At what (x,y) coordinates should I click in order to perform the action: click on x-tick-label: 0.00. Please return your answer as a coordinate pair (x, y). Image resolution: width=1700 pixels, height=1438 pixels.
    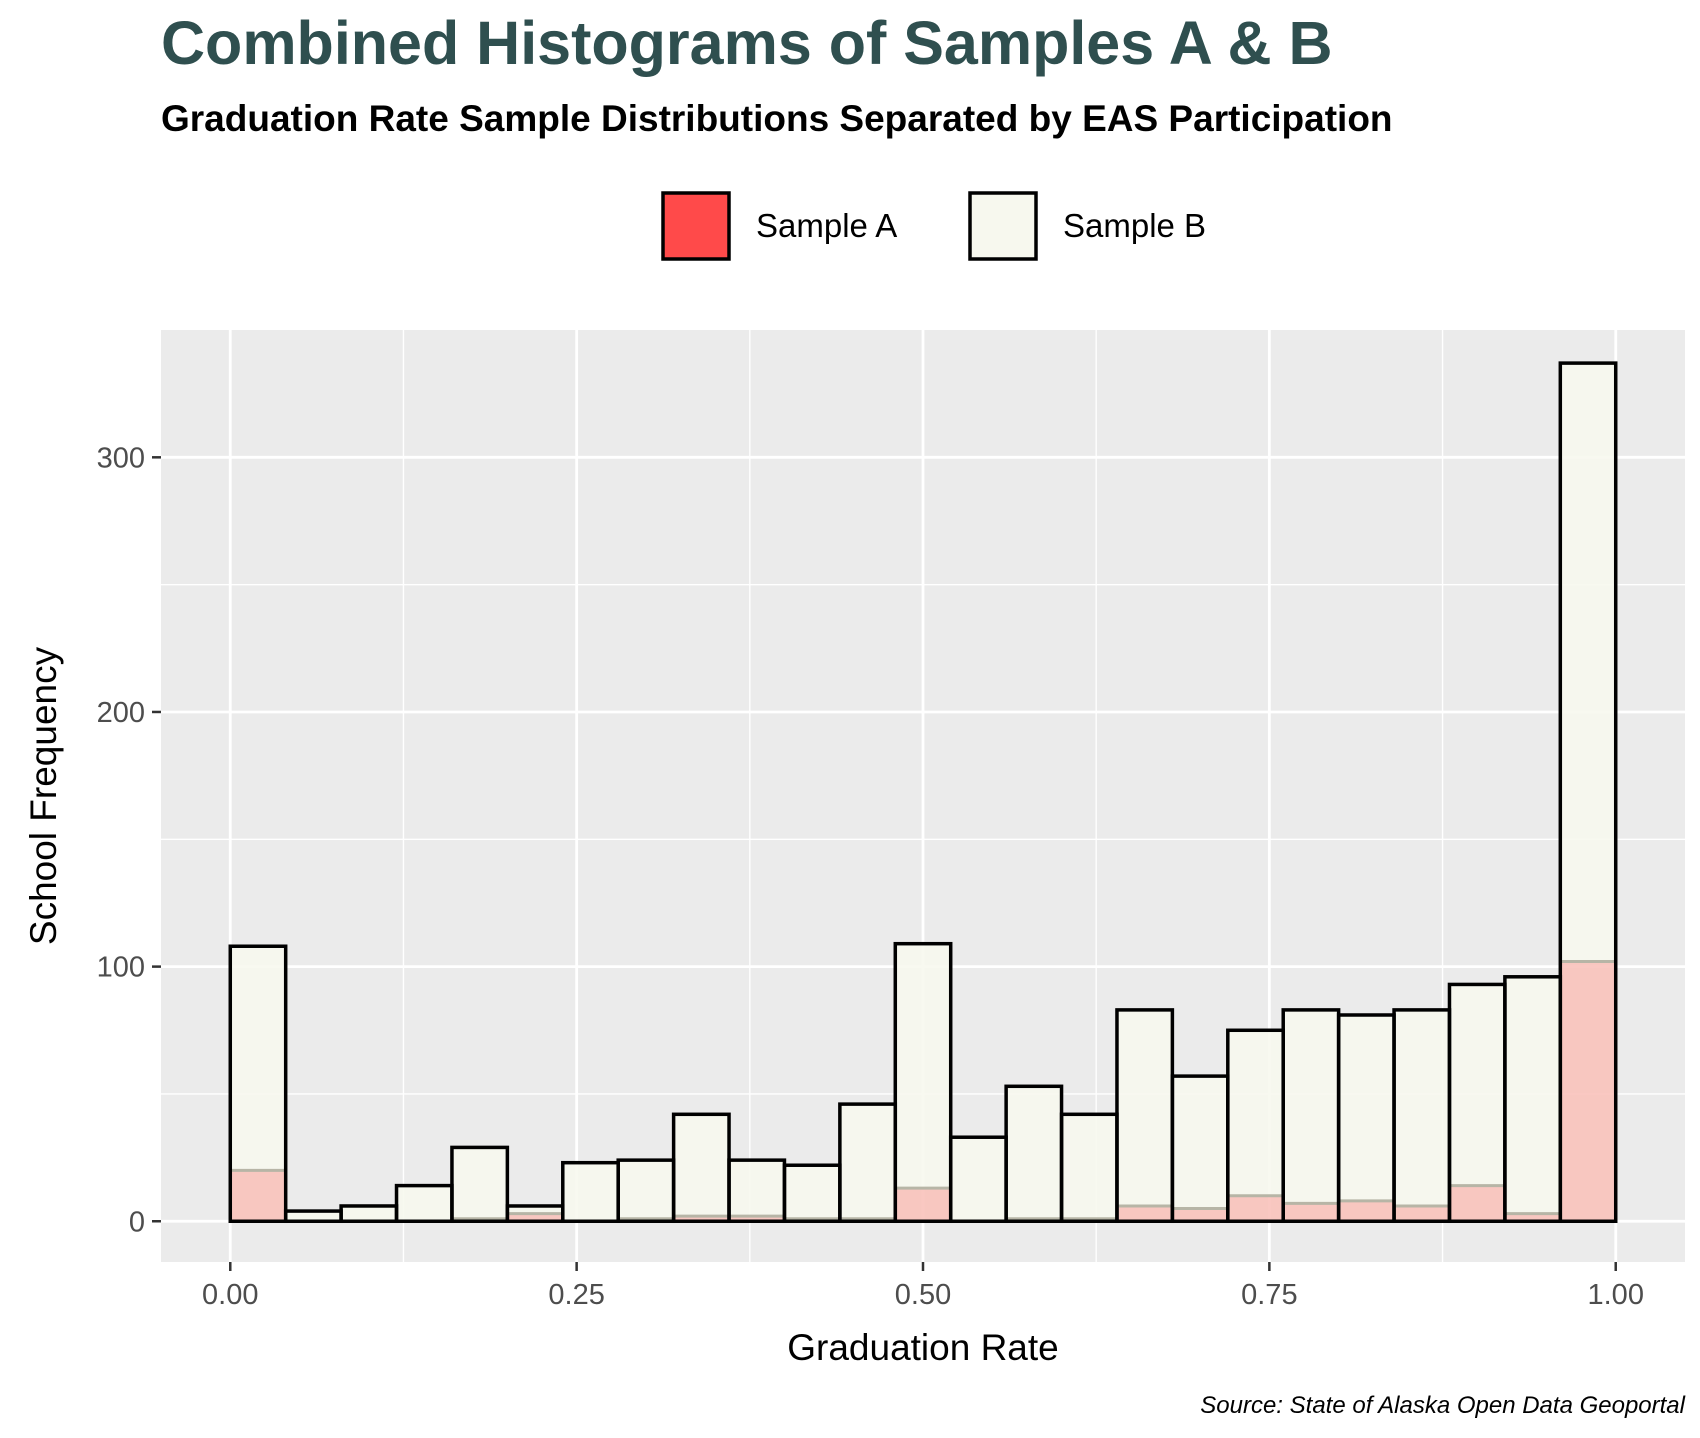
    Looking at the image, I should click on (230, 1295).